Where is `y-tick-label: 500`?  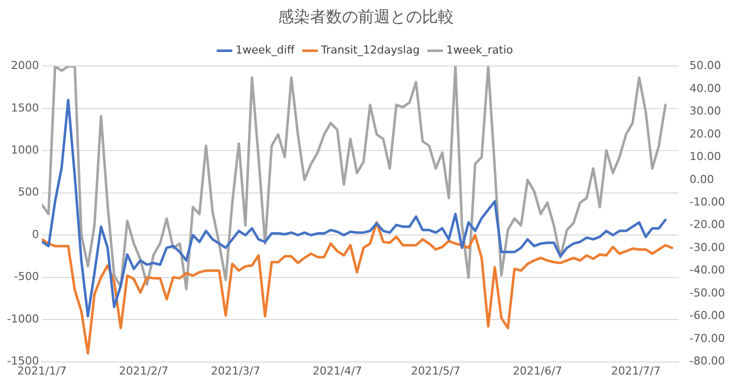
y-tick-label: 500 is located at coordinates (28, 192).